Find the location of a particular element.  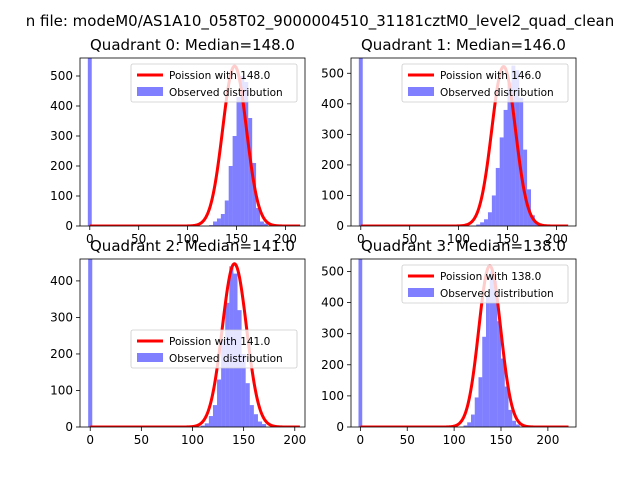

legend-fit-label: Poission with 141.0 is located at coordinates (219, 342).